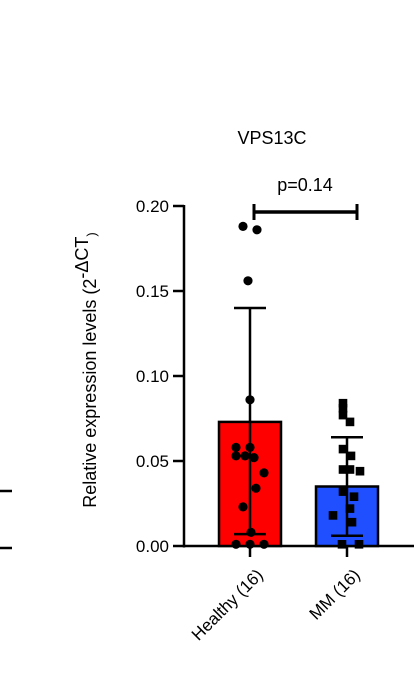 Image resolution: width=414 pixels, height=676 pixels. I want to click on svg-text:Relative expression levels (2-: Relative expression levels (2-ΔCT), so click(86, 369).